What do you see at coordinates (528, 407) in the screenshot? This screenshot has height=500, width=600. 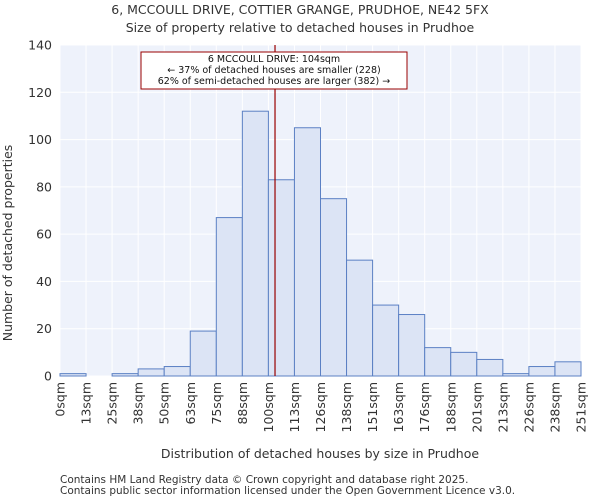 I see `x-tick-label: 226sqm` at bounding box center [528, 407].